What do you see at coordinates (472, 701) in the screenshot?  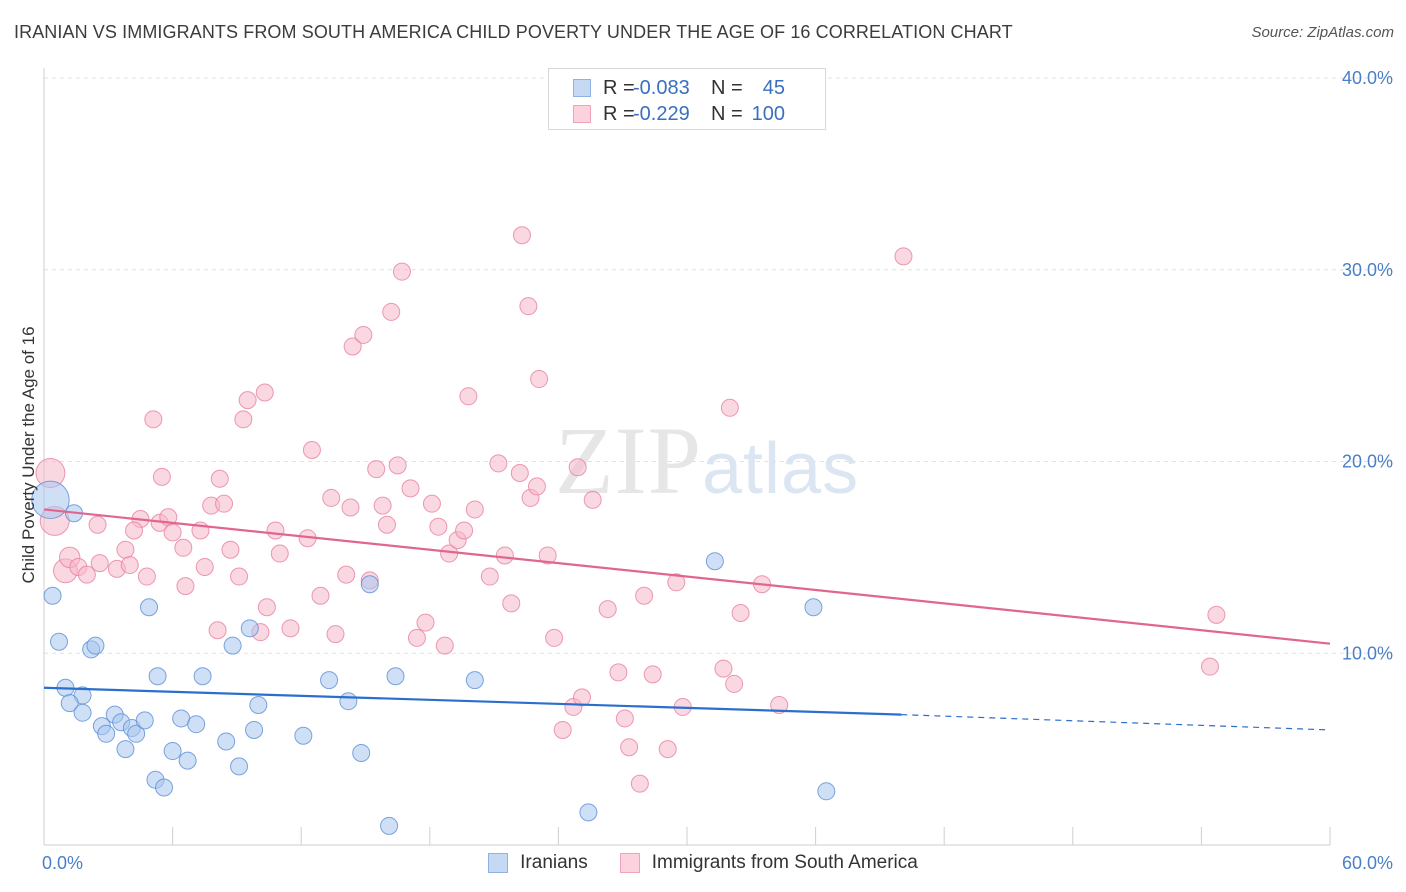 I see `trend-line-iranians` at bounding box center [472, 701].